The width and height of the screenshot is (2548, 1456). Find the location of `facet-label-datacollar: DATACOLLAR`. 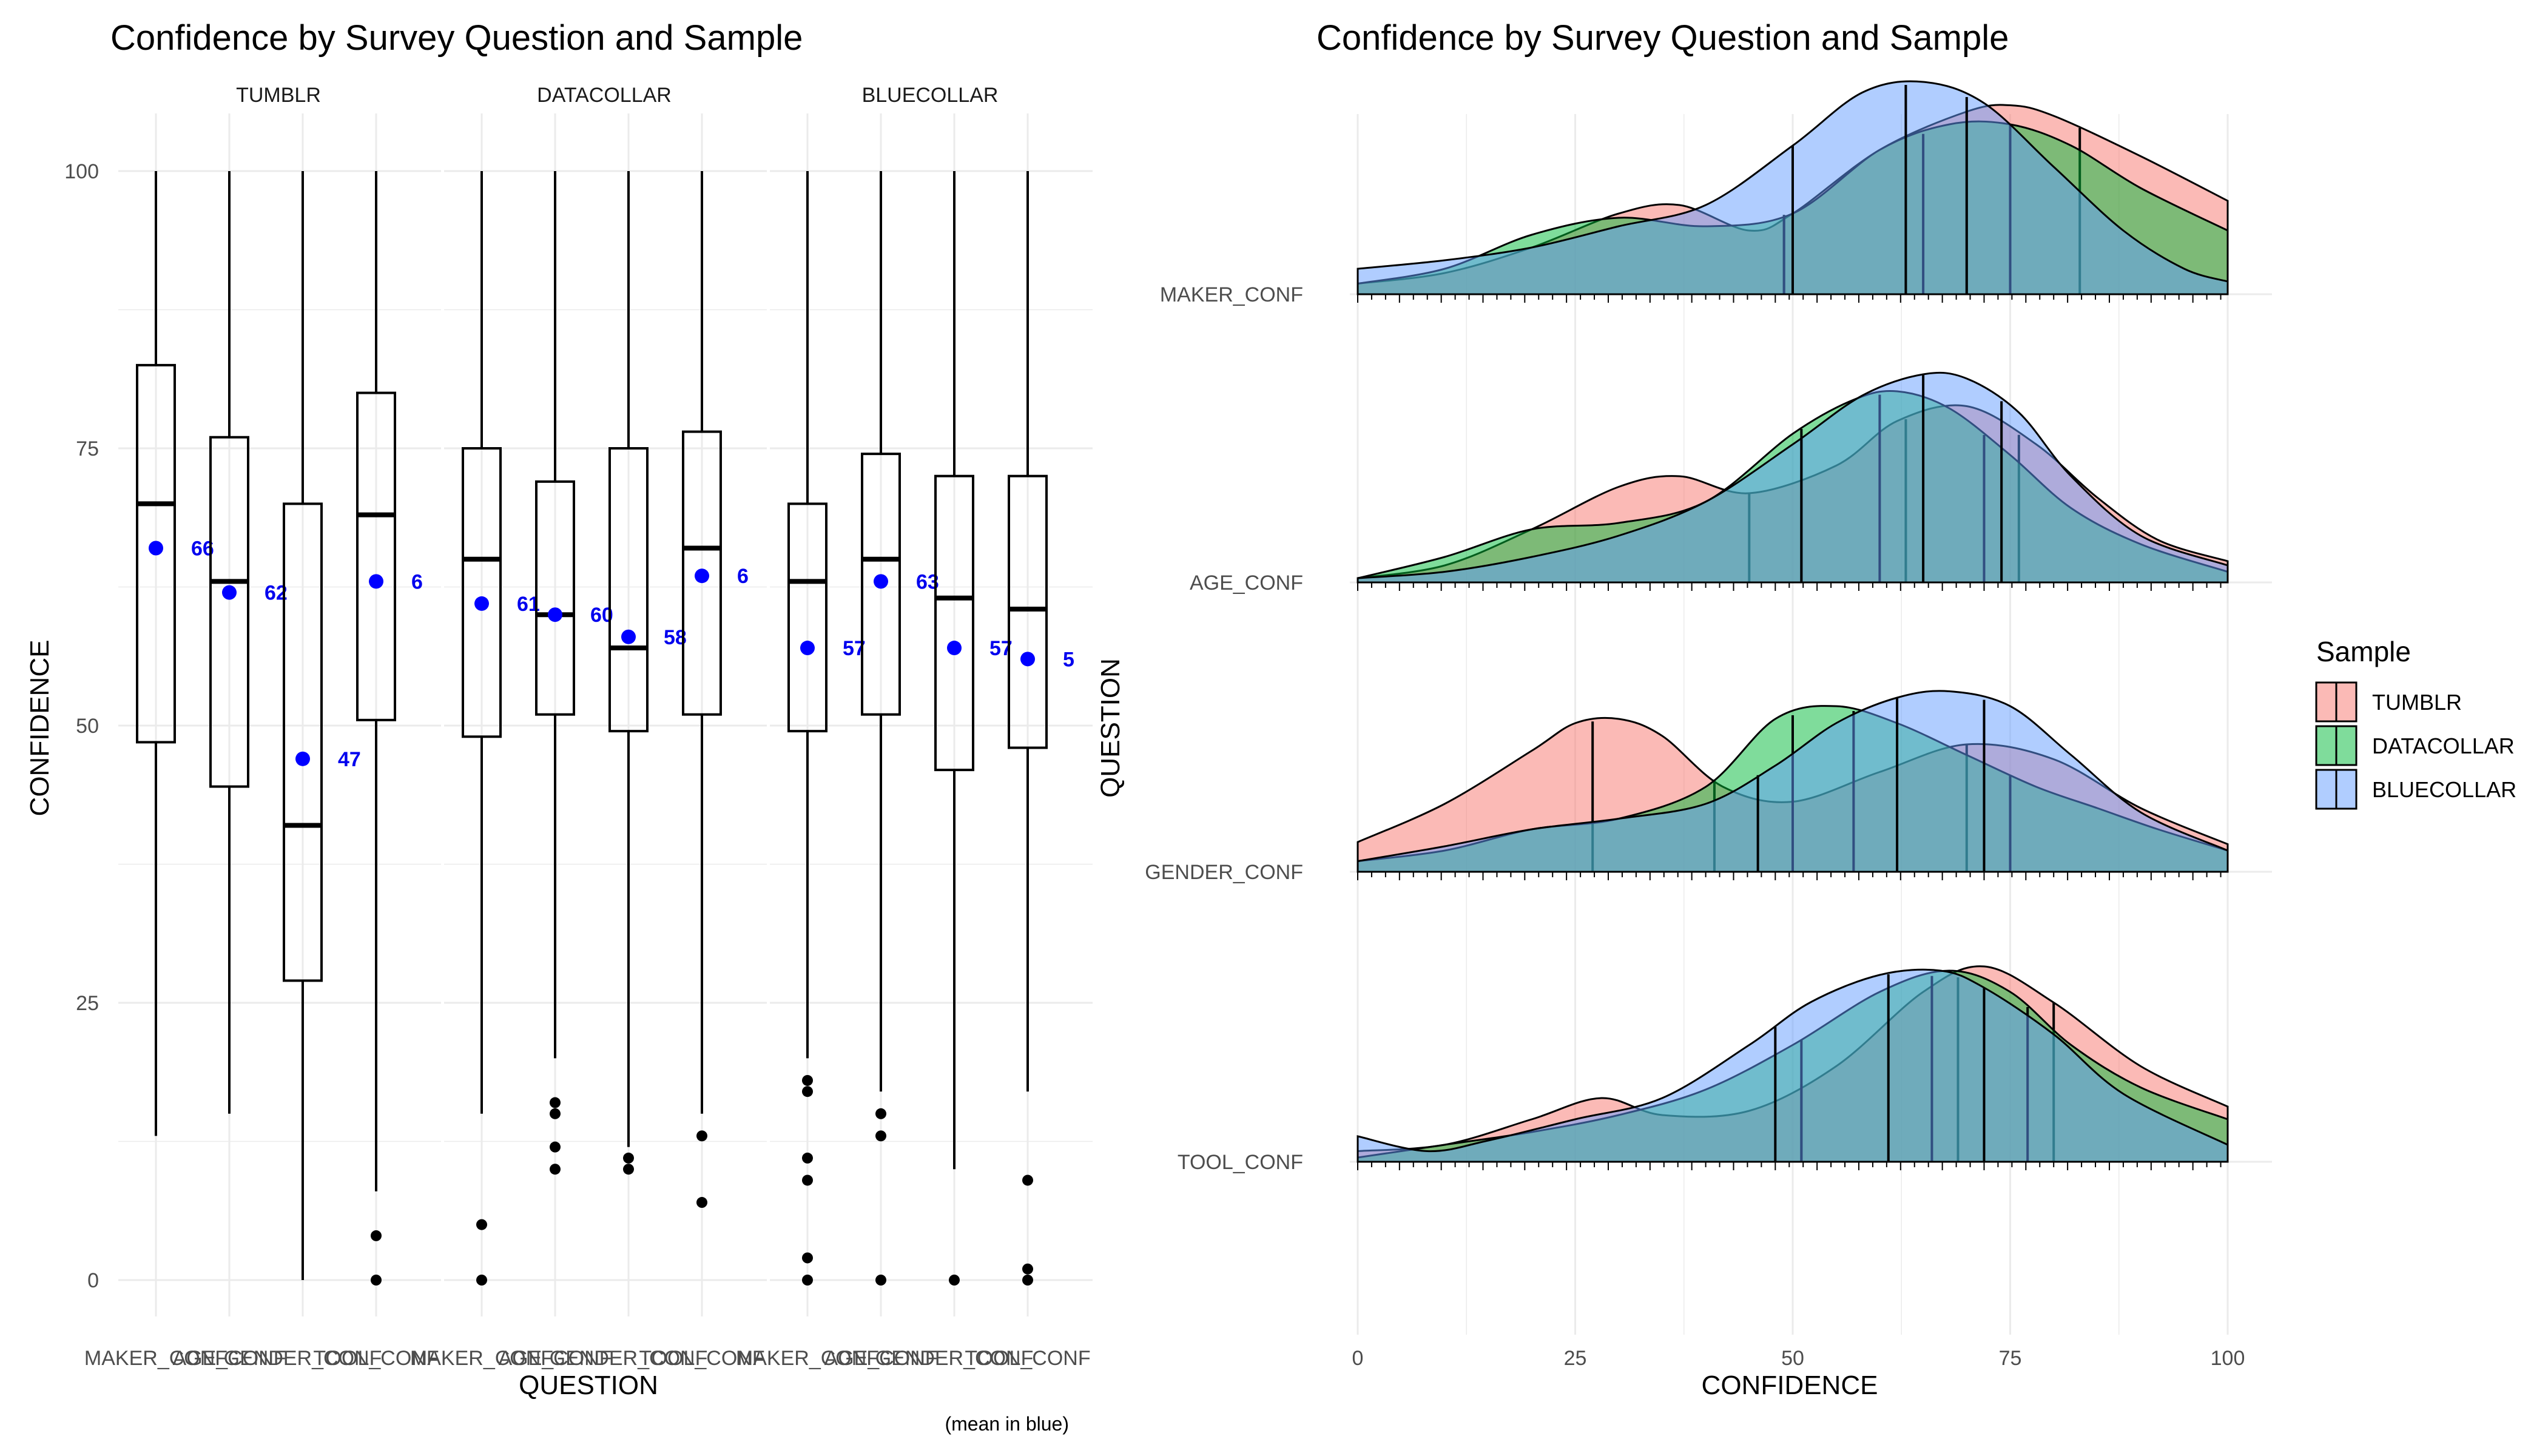

facet-label-datacollar: DATACOLLAR is located at coordinates (604, 95).